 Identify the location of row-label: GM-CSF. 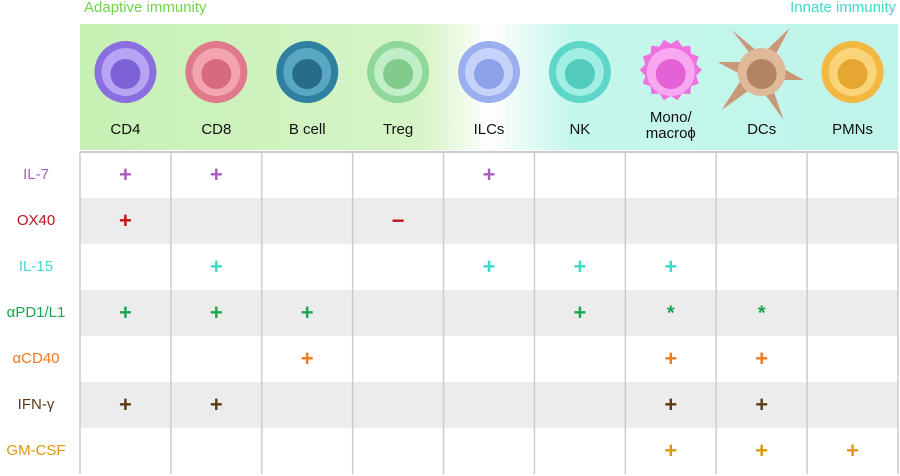
(35, 450).